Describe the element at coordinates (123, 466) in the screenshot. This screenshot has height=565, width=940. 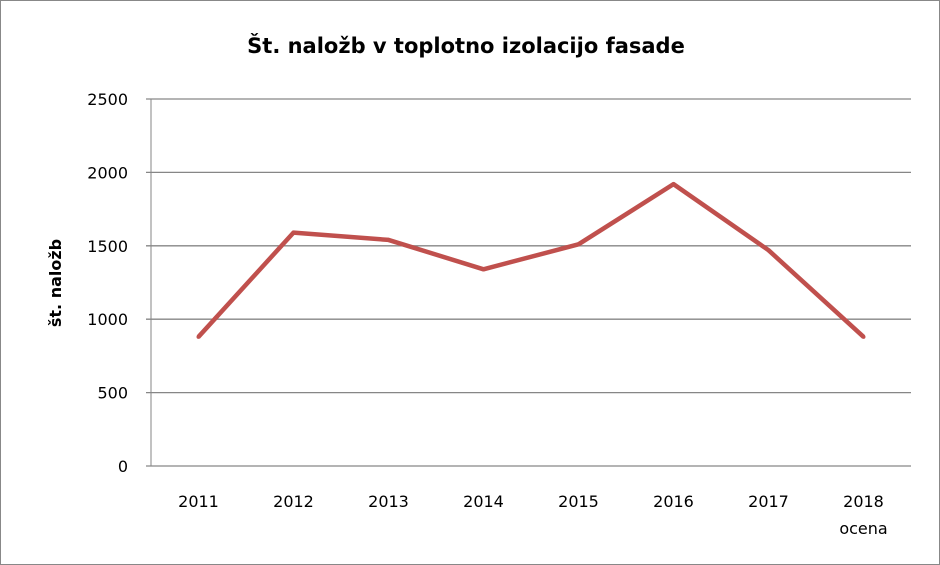
I see `y-tick-label: 0` at that location.